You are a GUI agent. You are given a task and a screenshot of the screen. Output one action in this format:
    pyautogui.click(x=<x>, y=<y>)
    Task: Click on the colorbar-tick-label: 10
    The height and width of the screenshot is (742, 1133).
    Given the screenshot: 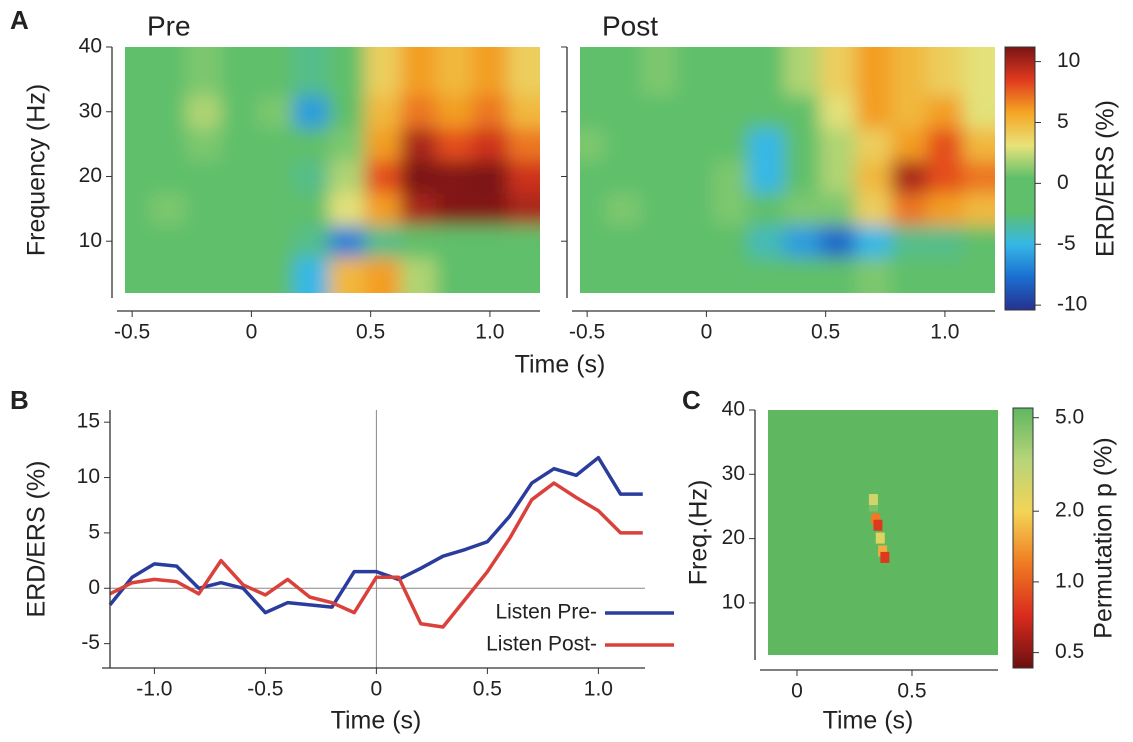 What is the action you would take?
    pyautogui.click(x=1068, y=60)
    